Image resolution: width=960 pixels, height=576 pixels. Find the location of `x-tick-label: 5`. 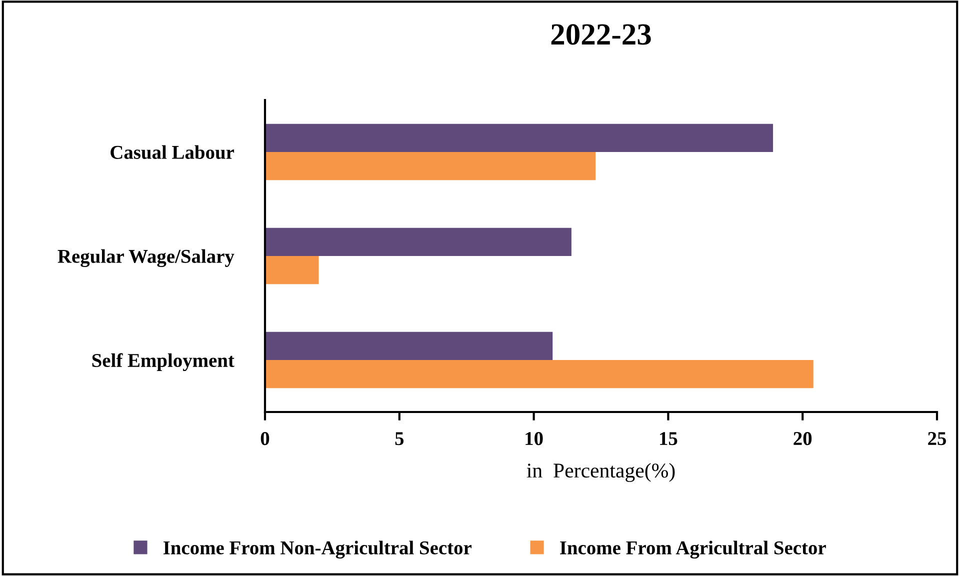

x-tick-label: 5 is located at coordinates (399, 439).